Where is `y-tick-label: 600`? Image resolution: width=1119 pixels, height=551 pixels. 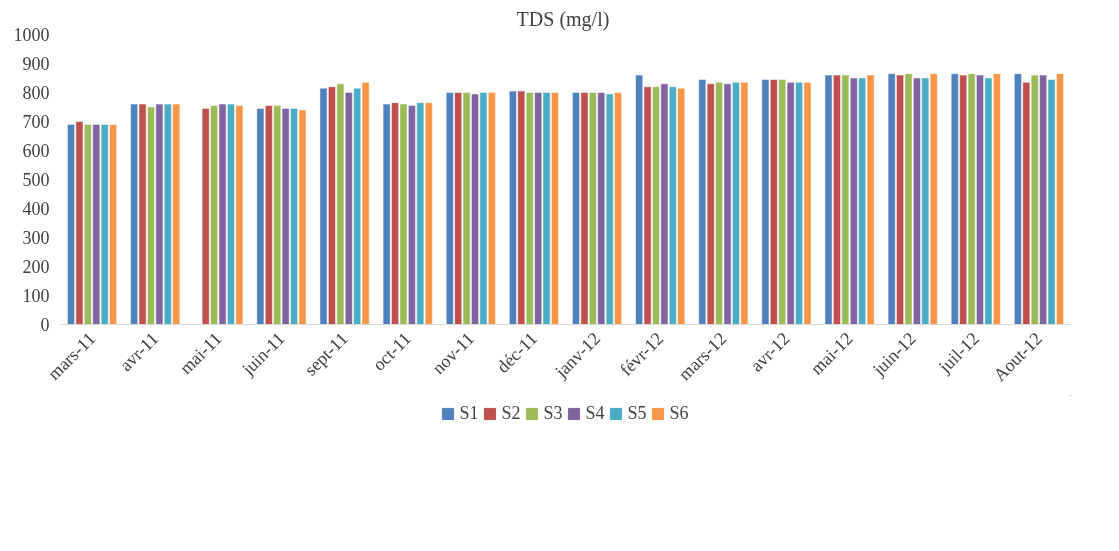
y-tick-label: 600 is located at coordinates (36, 151).